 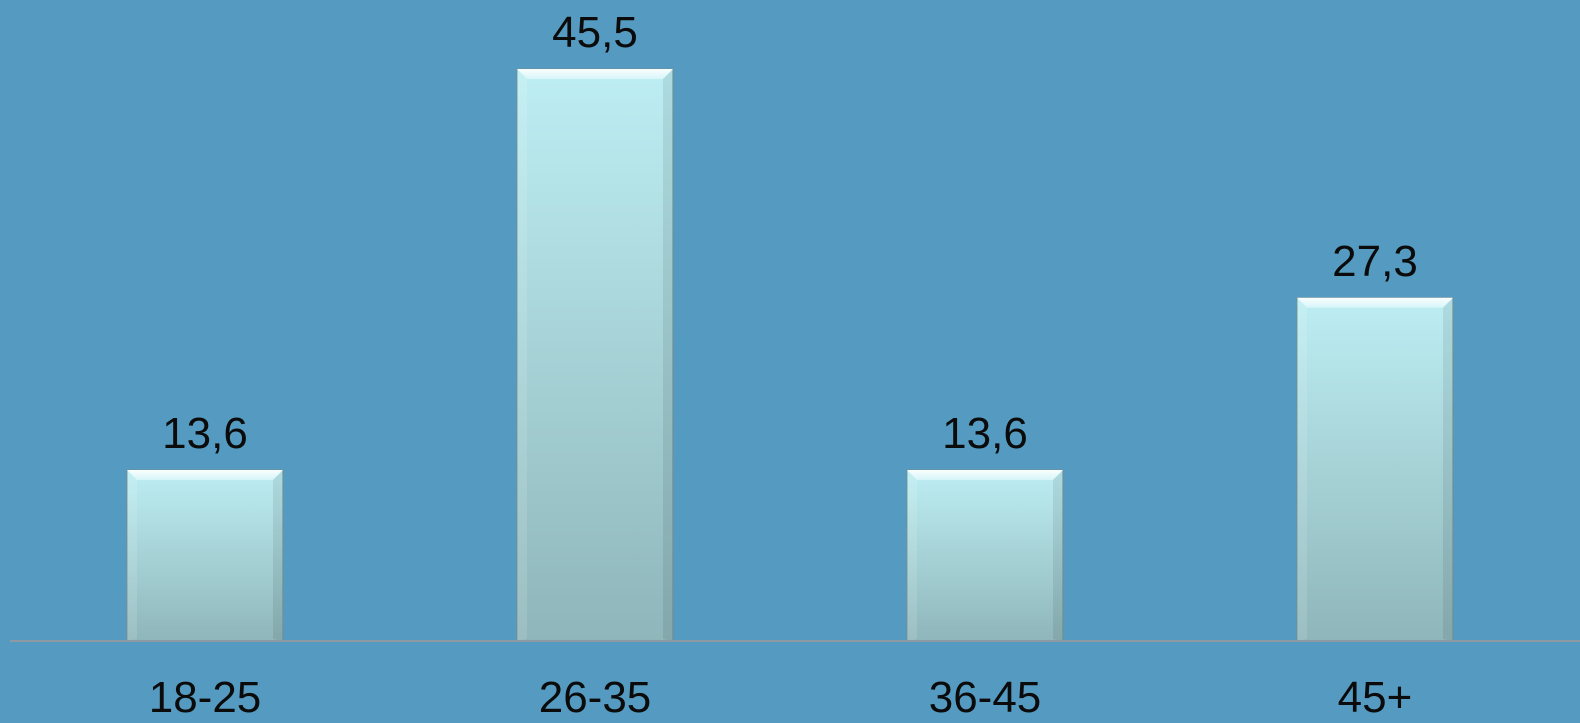 I want to click on x-tick-label-36-45: 36-45, so click(x=985, y=697).